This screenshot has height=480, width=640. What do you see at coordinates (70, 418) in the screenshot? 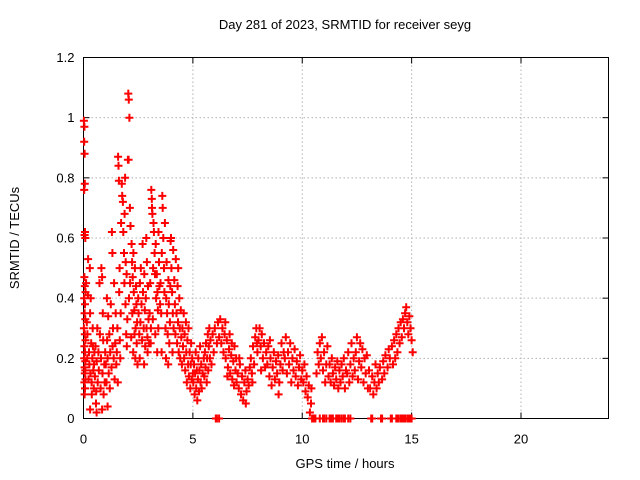
I see `y-tick-label: 0` at bounding box center [70, 418].